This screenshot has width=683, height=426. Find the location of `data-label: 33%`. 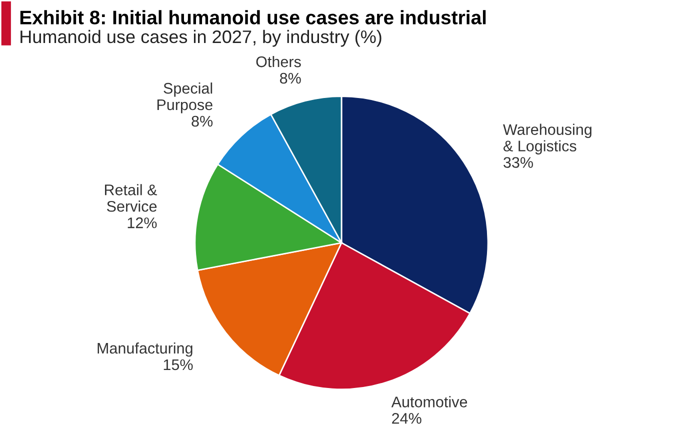

data-label: 33% is located at coordinates (518, 162).